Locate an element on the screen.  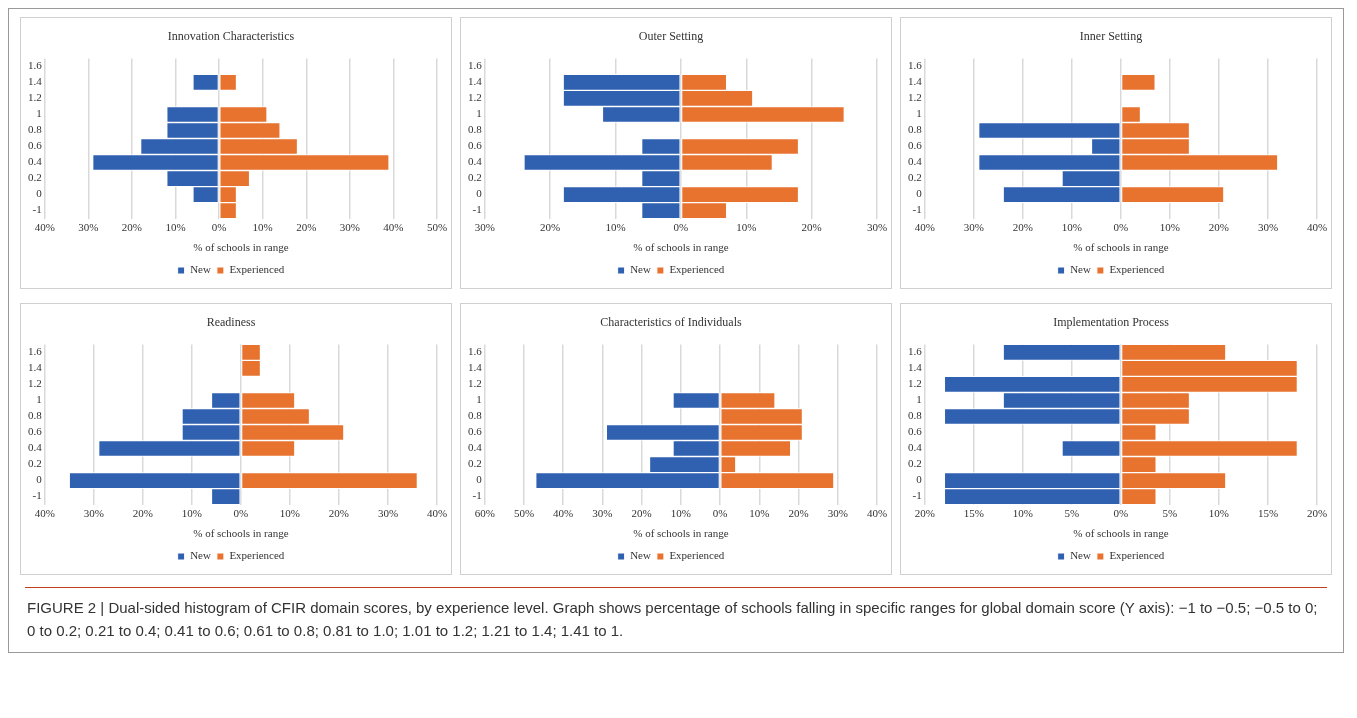
chart-title: Characteristics of Individuals is located at coordinates (671, 322).